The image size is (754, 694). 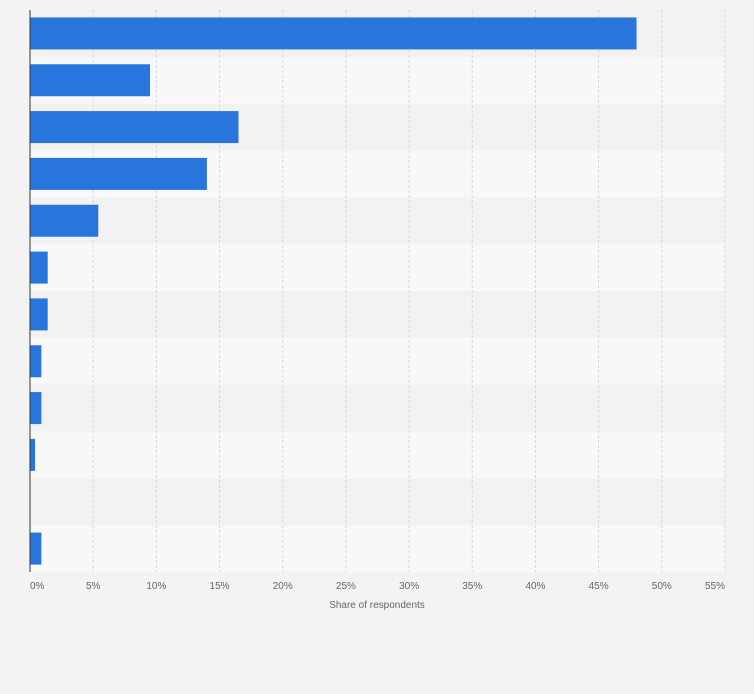 I want to click on x-axis-title: Share of respondents, so click(x=377, y=605).